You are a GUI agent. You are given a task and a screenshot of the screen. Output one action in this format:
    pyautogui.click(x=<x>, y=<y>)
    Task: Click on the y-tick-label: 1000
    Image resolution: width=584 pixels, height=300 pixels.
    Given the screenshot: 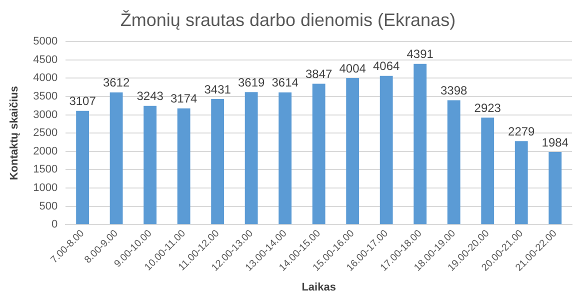 What is the action you would take?
    pyautogui.click(x=45, y=188)
    